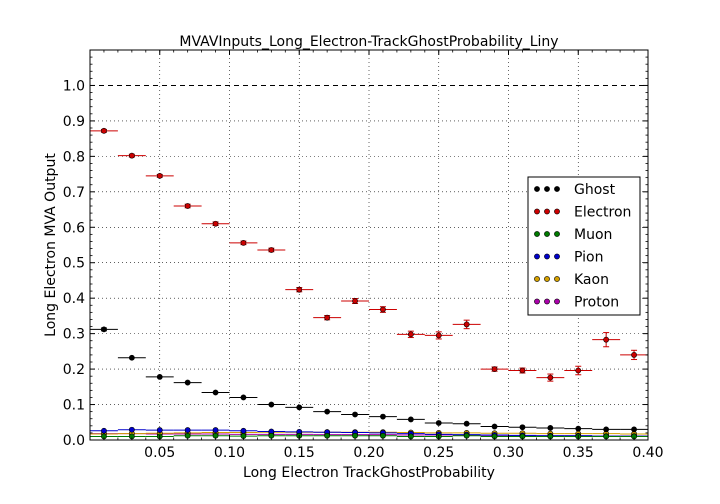 The height and width of the screenshot is (504, 720). Describe the element at coordinates (602, 213) in the screenshot. I see `legend-label: Electron` at that location.